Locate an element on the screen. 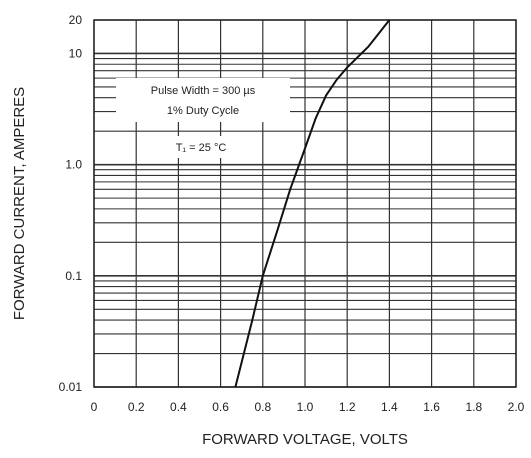 This screenshot has width=531, height=458. x-tick-label: 0.2 is located at coordinates (136, 407).